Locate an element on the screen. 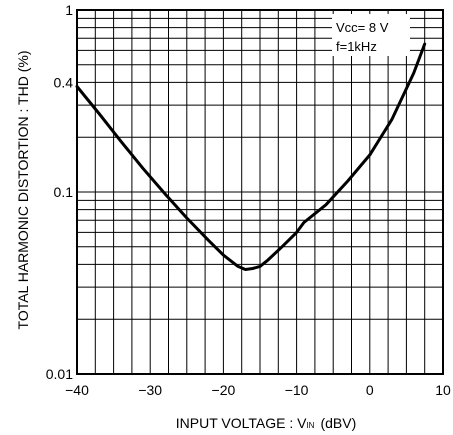 The image size is (453, 435). x-axis-title-unit: (dBV) is located at coordinates (338, 423).